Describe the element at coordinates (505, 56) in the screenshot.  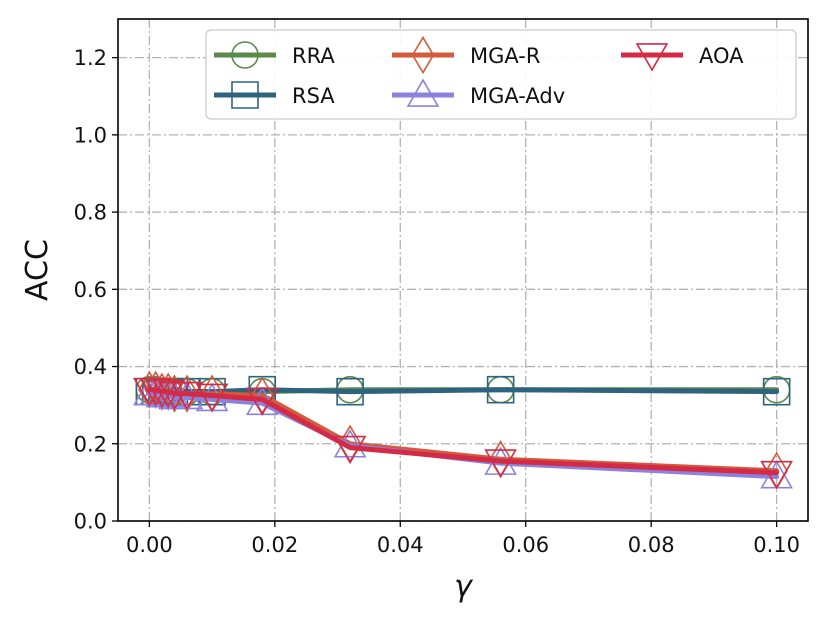
I see `legend-label: MGA-R` at that location.